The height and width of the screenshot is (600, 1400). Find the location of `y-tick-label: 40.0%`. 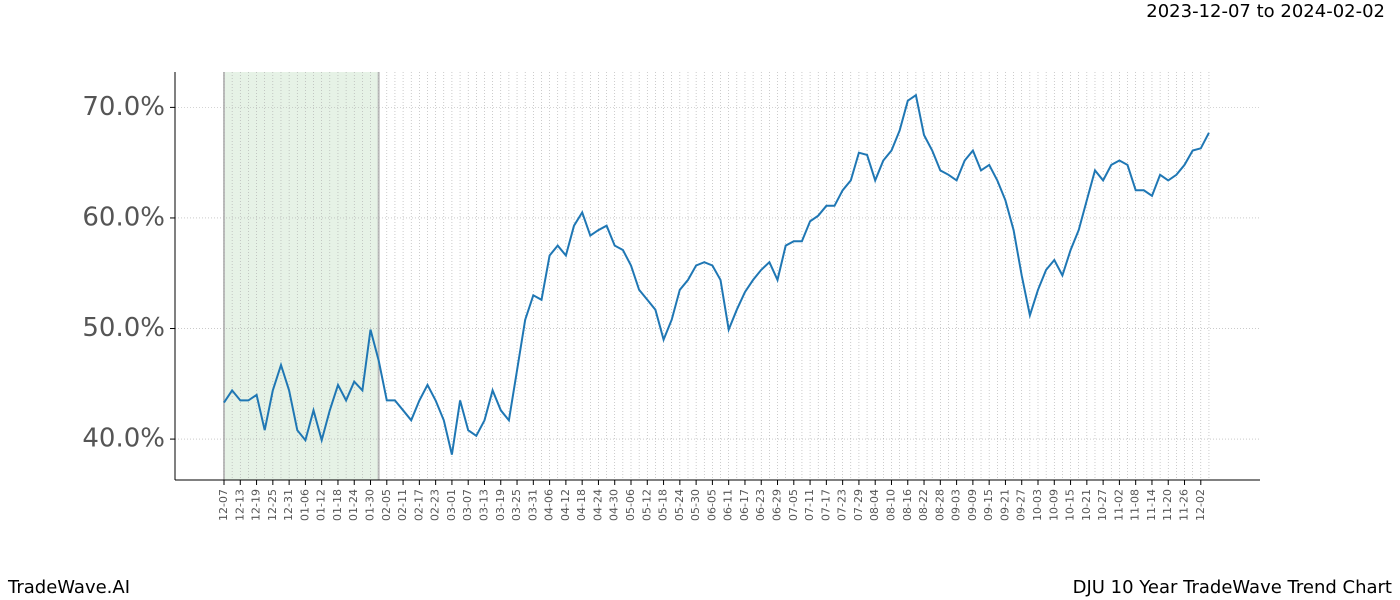

y-tick-label: 40.0% is located at coordinates (123, 439).